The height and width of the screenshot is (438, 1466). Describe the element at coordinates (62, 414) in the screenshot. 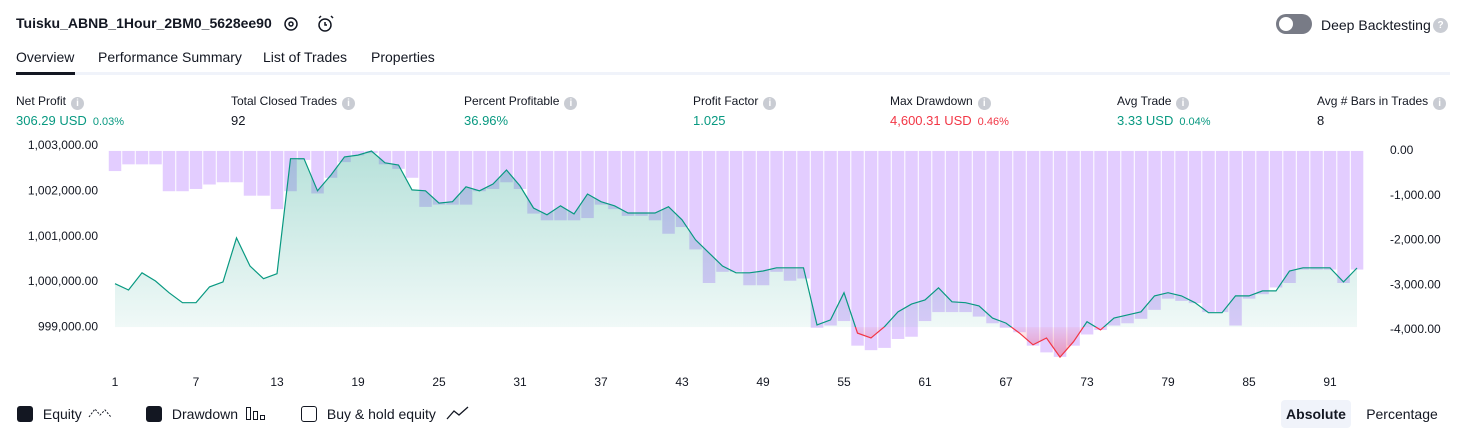

I see `option-label: Equity` at that location.